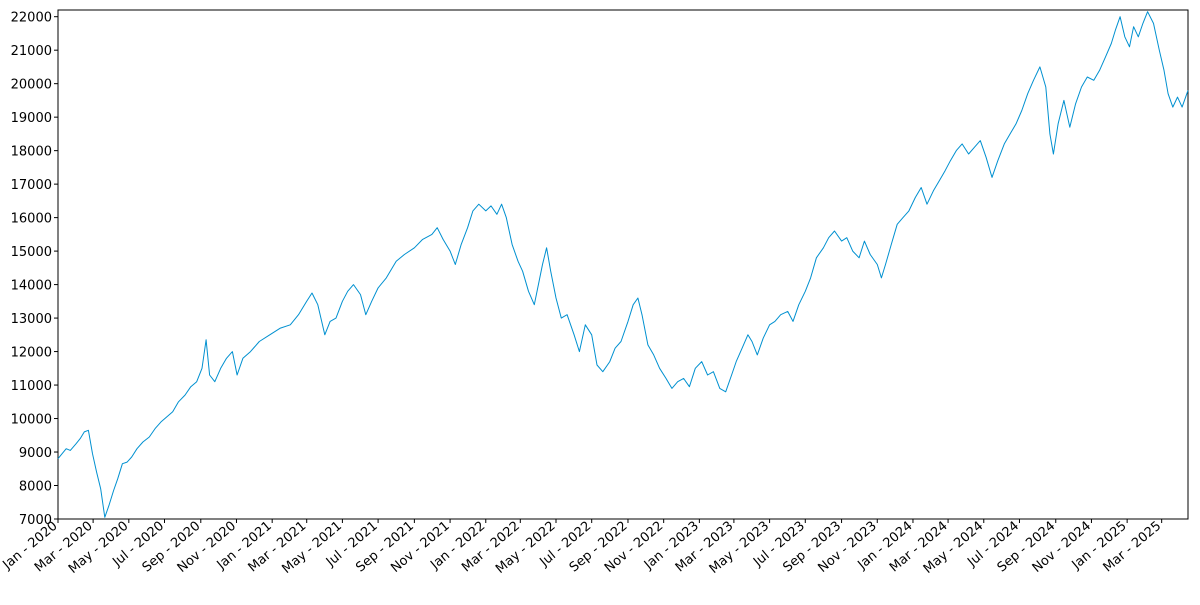 The width and height of the screenshot is (1200, 605). What do you see at coordinates (35, 453) in the screenshot?
I see `y-tick-label: 9000` at bounding box center [35, 453].